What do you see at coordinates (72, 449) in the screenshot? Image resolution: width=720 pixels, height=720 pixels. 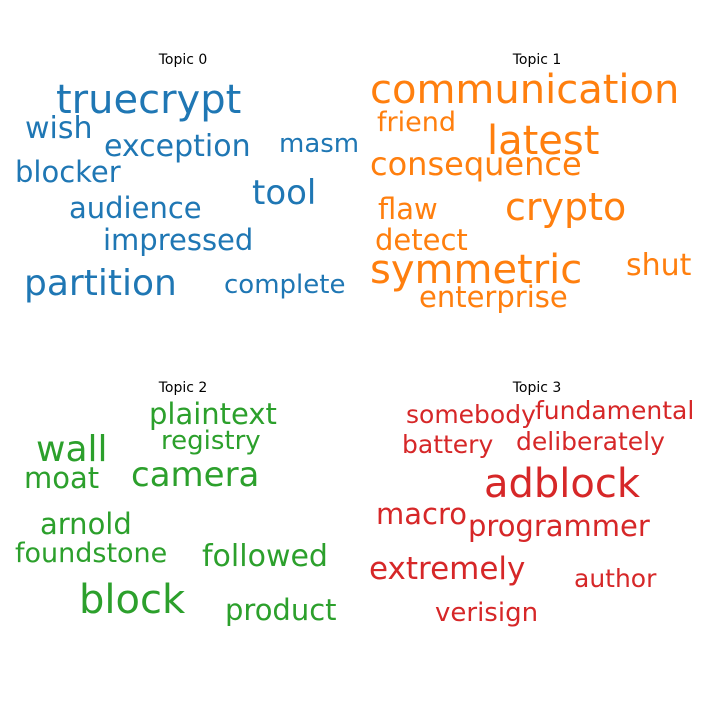 I see `topic-2-word: wall` at bounding box center [72, 449].